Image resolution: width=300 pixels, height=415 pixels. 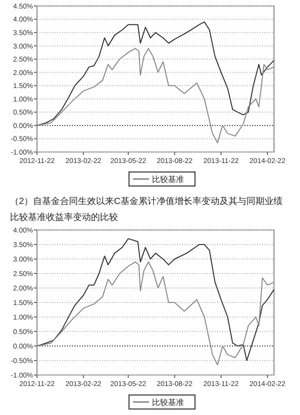 I want to click on chart-title: （2）自基金合同生效以来C基金累计净值增长率变动及其与同期业绩比较基准收益率变动的比较, so click(x=146, y=209).